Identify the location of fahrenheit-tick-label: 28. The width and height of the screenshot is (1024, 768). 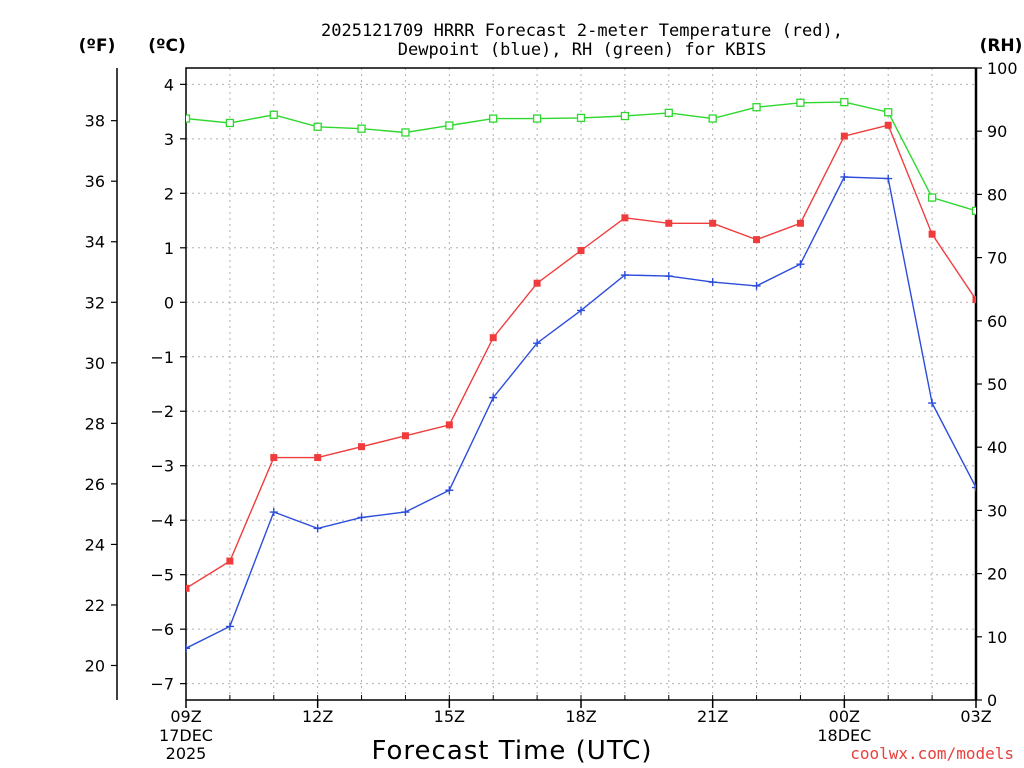
(95, 423).